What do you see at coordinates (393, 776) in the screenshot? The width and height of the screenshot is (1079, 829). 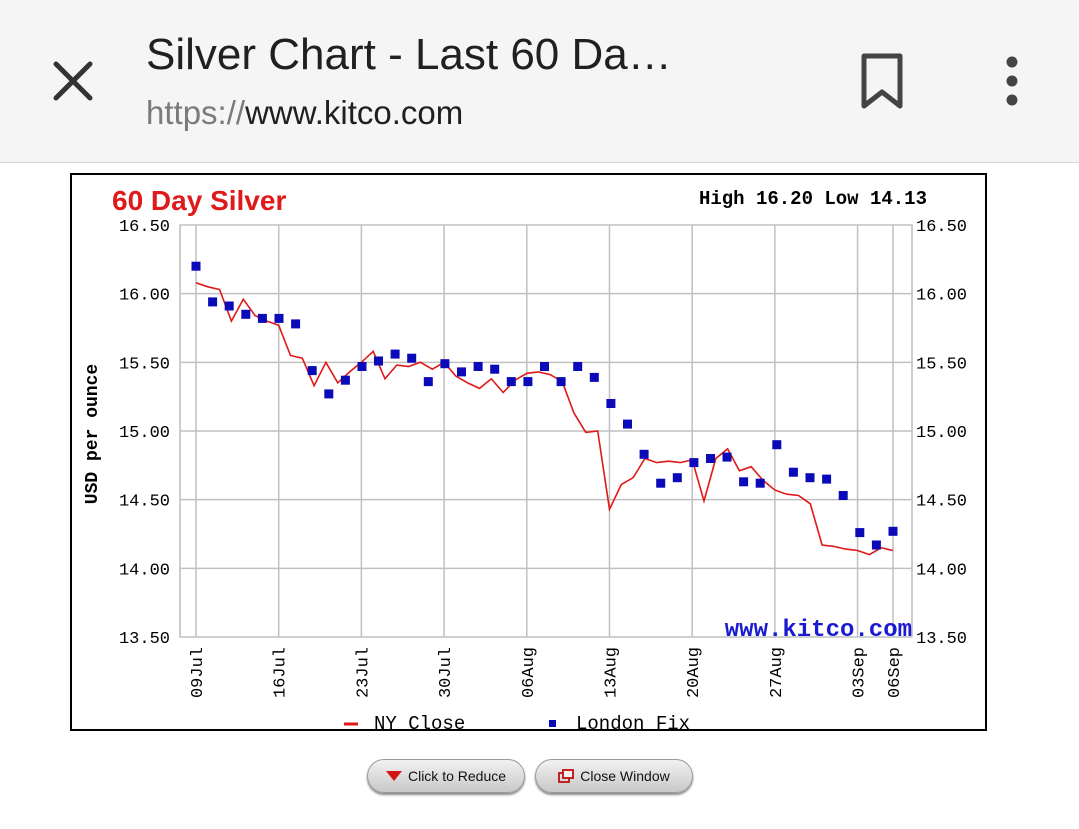 I see `triangle-down-icon` at bounding box center [393, 776].